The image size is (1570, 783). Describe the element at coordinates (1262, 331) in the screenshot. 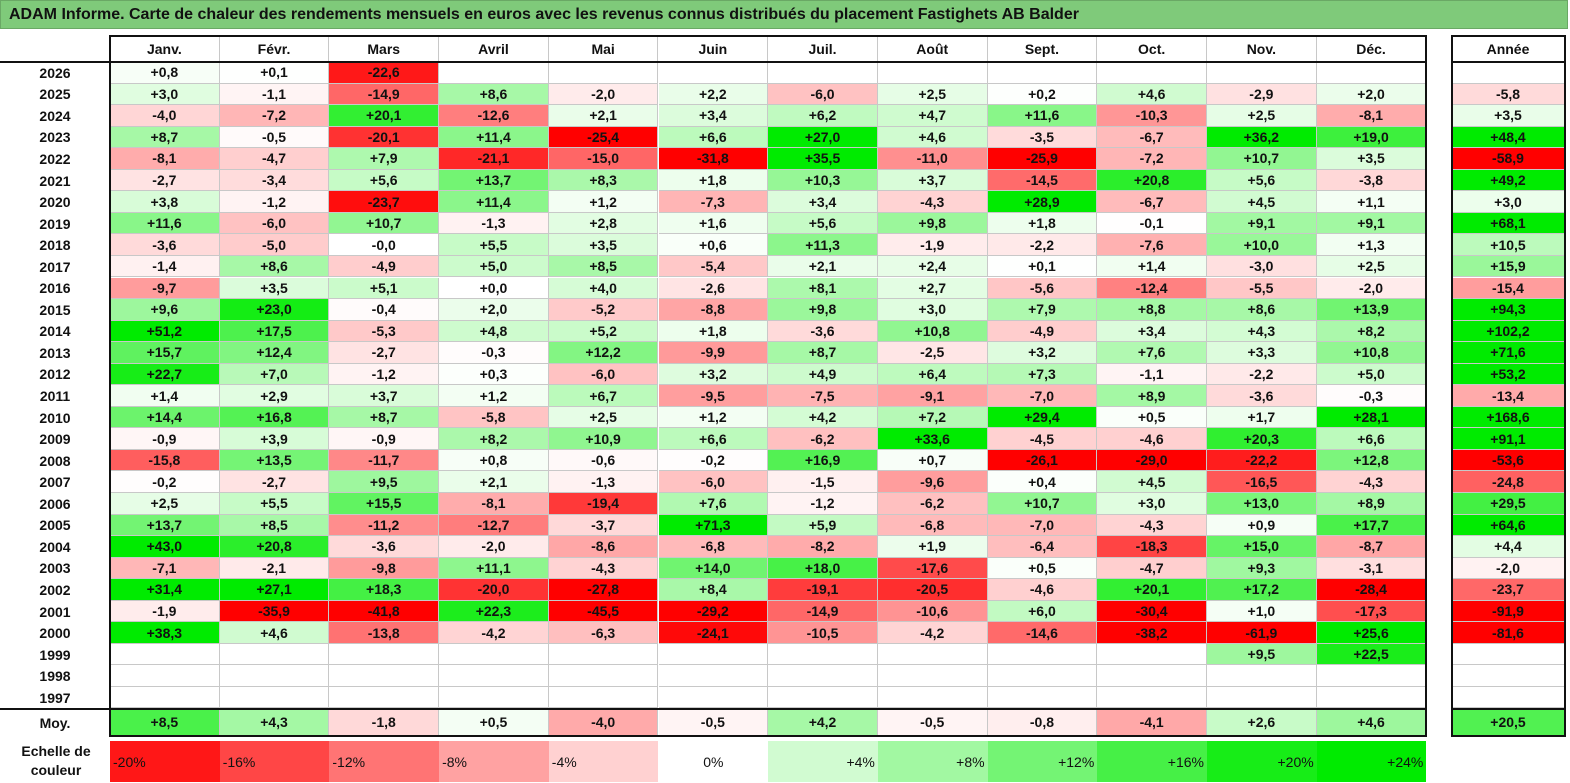

I see `heatmap-cell: +4,3` at that location.